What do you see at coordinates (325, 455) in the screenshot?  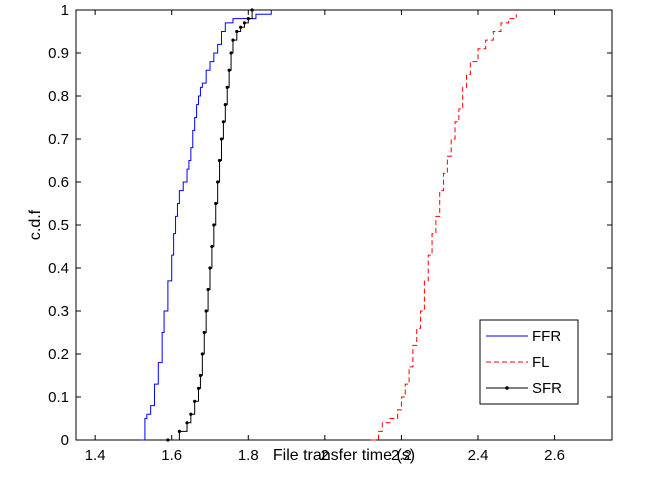 I see `x-tick-label: 2` at bounding box center [325, 455].